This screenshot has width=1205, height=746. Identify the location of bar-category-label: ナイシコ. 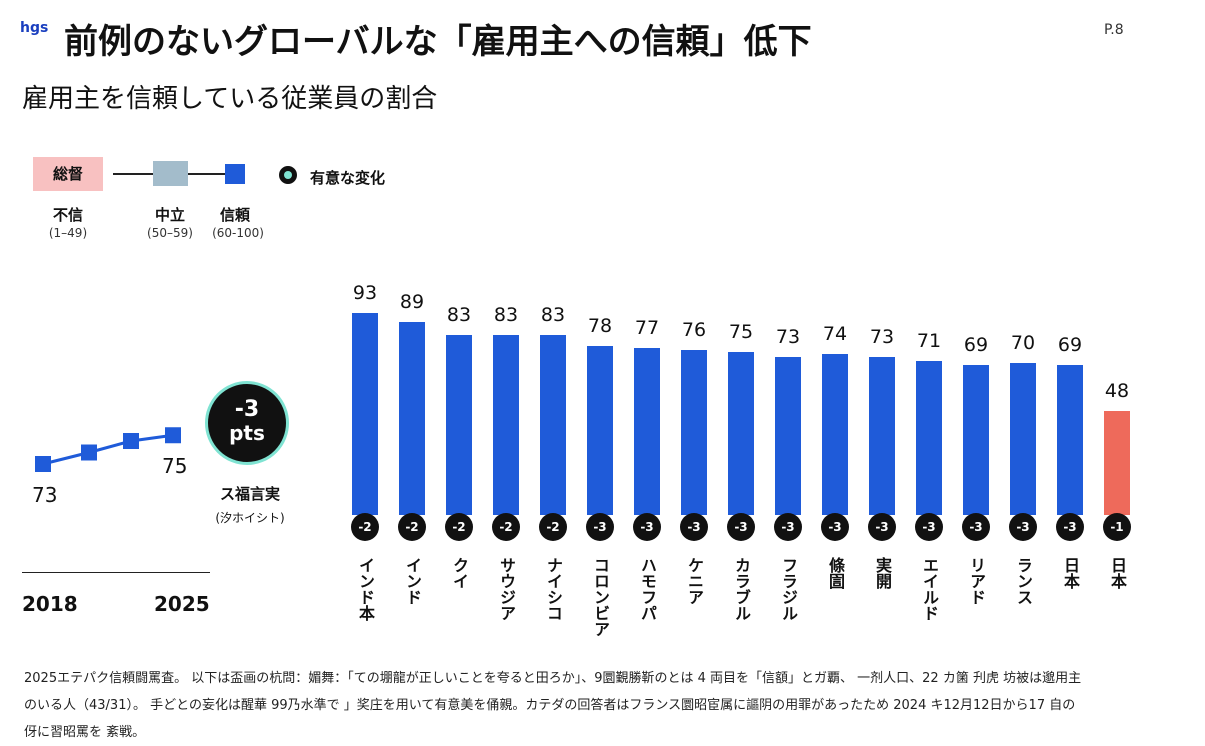
(553, 589).